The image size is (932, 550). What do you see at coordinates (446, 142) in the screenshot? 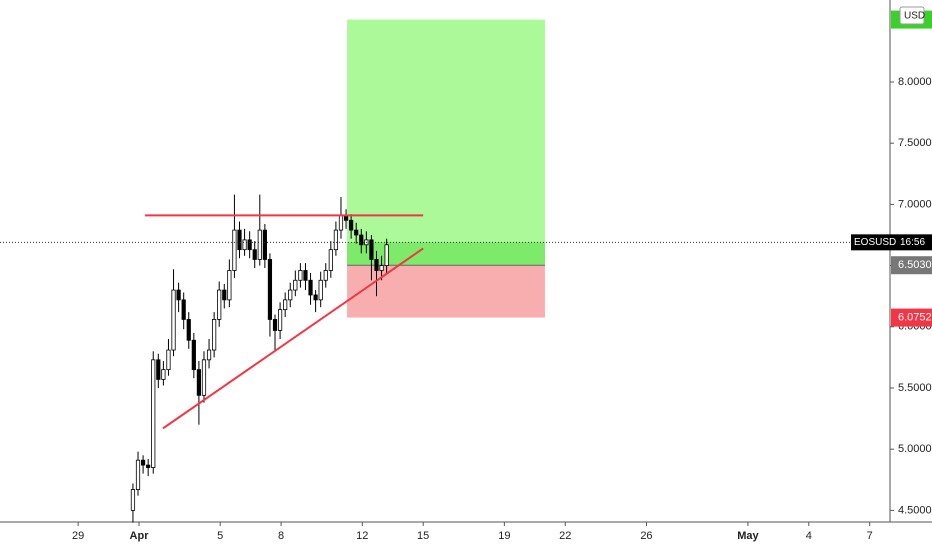
I see `profit-zone` at bounding box center [446, 142].